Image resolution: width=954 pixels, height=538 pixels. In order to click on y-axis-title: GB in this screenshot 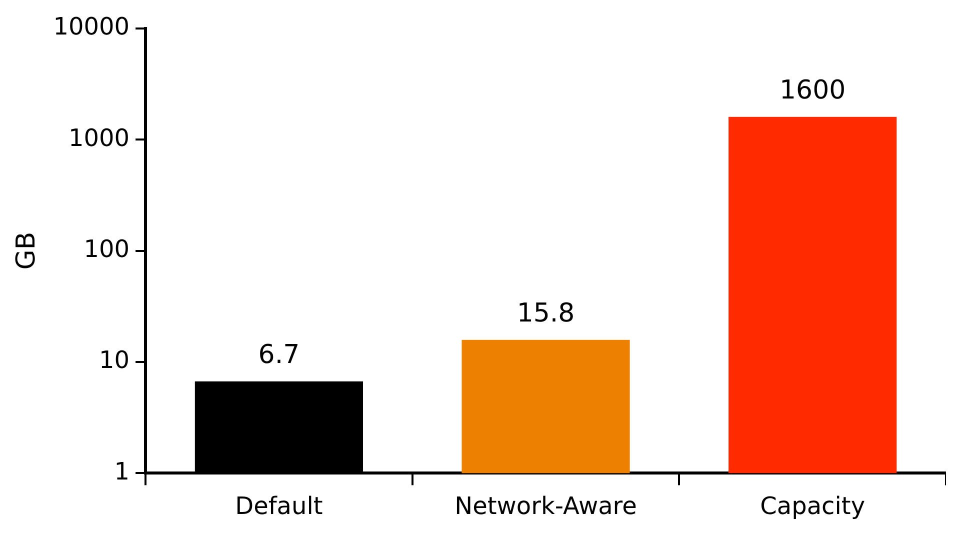, I will do `click(26, 251)`.